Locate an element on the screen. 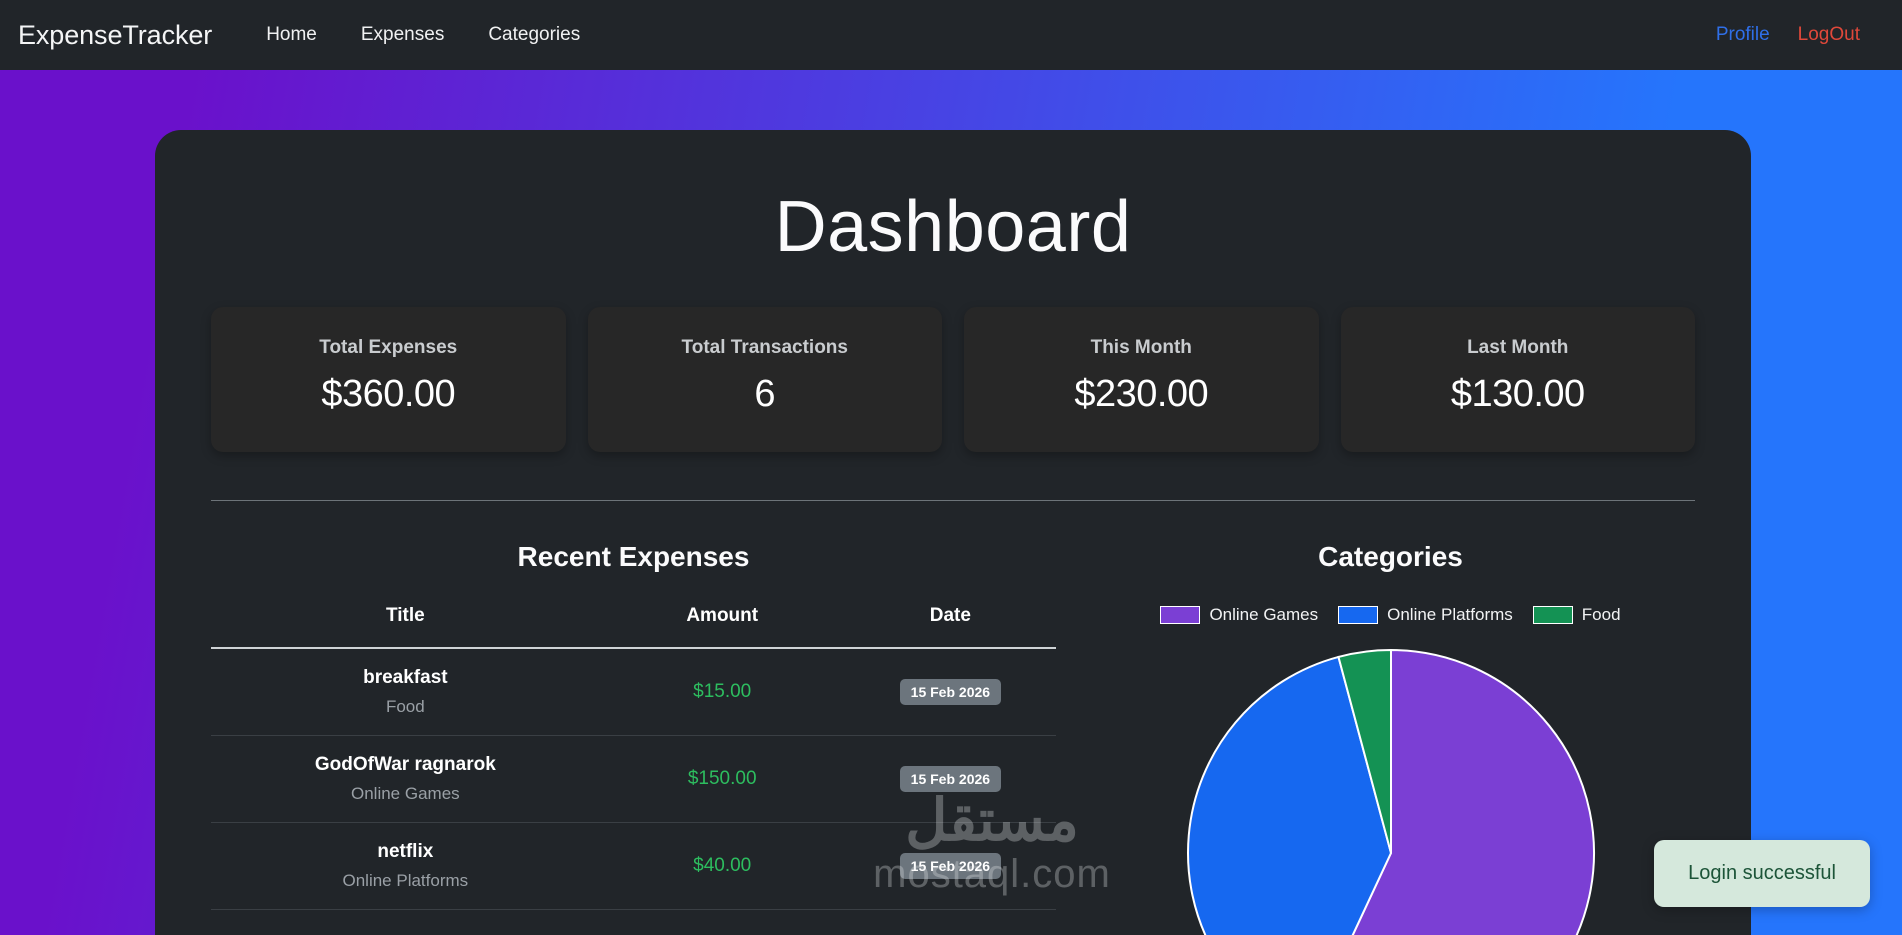 This screenshot has width=1902, height=935. legend-item-online-platforms: Online Platforms is located at coordinates (1425, 615).